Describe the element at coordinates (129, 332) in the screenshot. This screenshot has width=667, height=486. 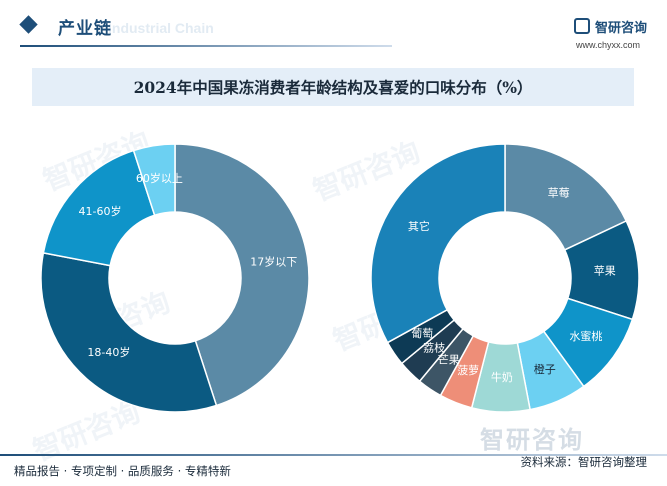
I see `slice-18-40岁` at that location.